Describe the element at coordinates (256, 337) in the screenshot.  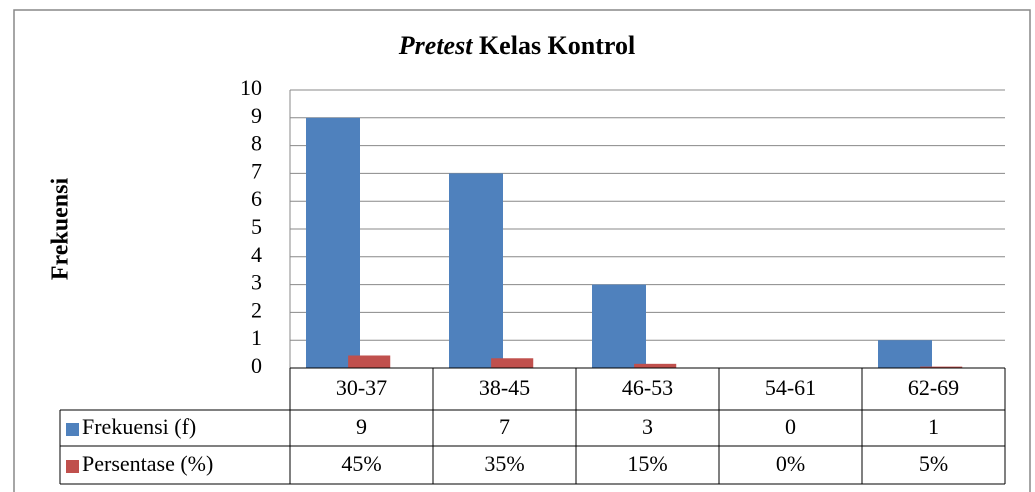
I see `y-tick-label: 1` at that location.